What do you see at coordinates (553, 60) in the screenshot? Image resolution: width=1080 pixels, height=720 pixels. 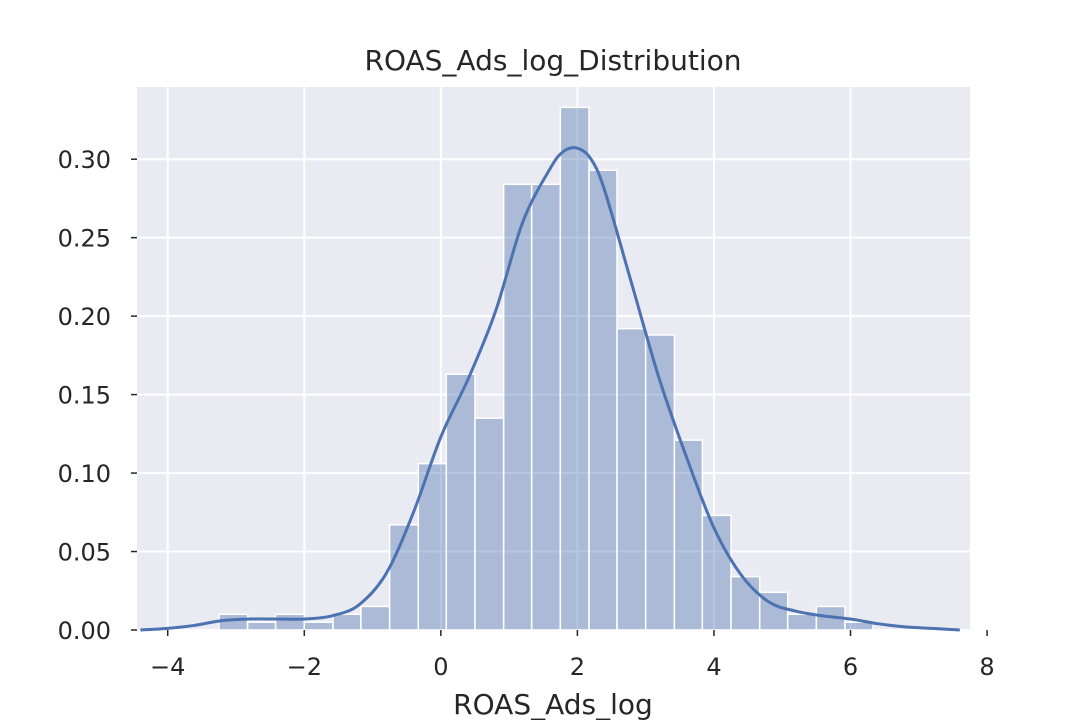 I see `chart-title: ROAS_Ads_log_Distribution` at bounding box center [553, 60].